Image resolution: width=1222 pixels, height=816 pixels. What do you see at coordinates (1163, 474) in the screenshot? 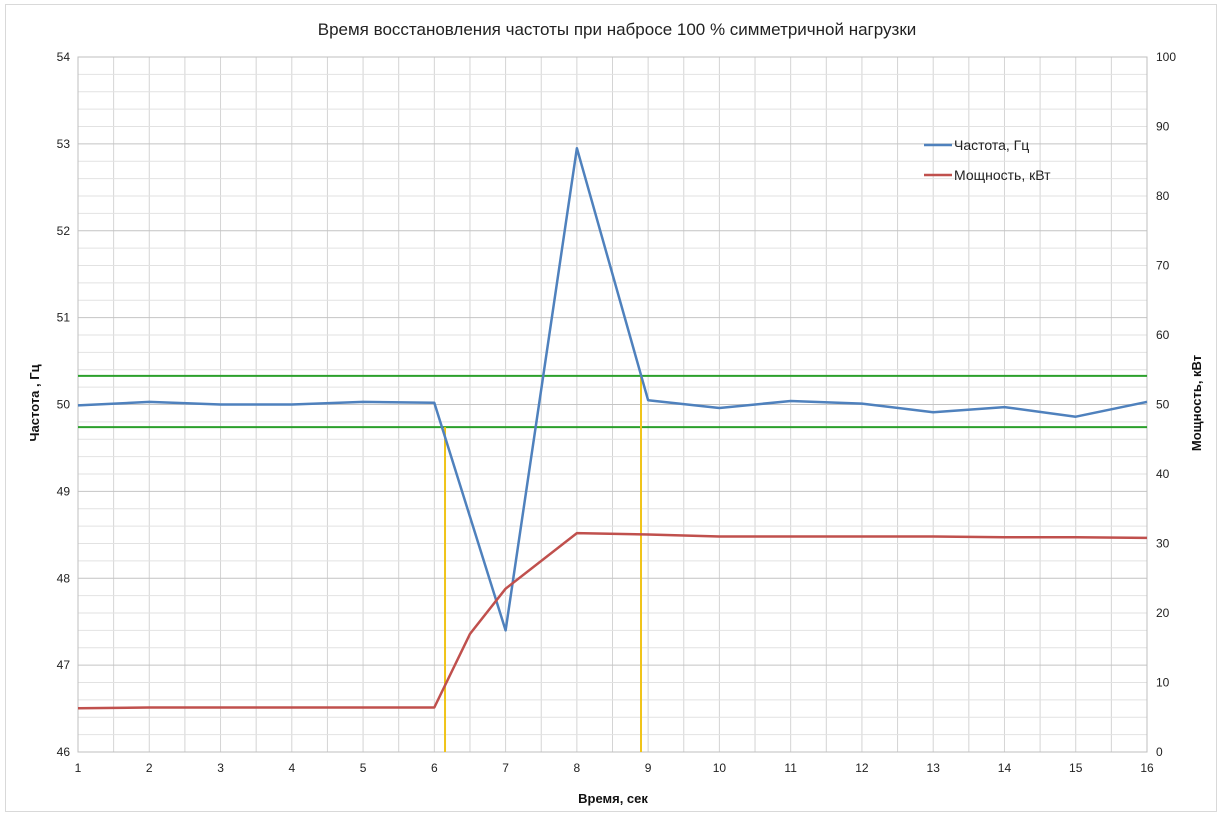
I see `y-right-tick-label: 40` at bounding box center [1163, 474].